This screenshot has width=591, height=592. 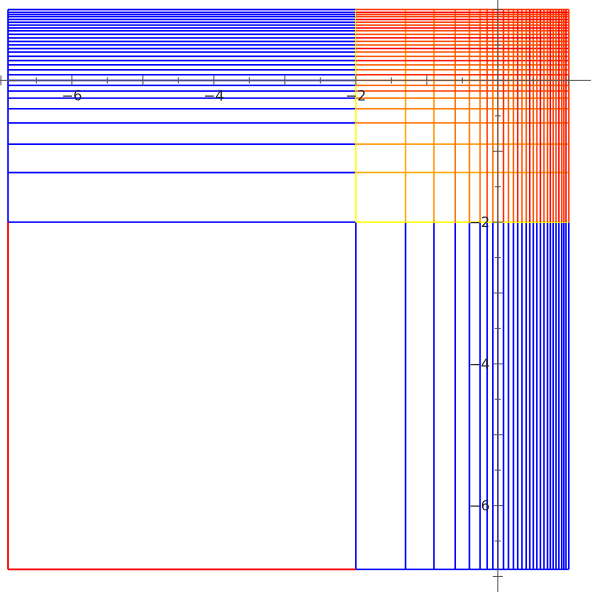 I want to click on x-tick-label-2: −2, so click(x=356, y=96).